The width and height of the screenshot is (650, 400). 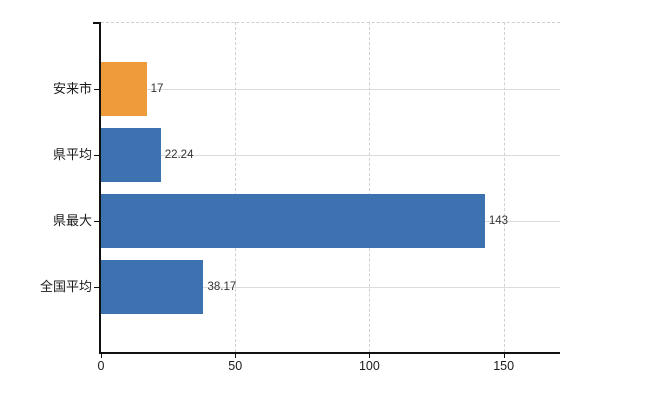 What do you see at coordinates (329, 353) in the screenshot?
I see `x-axis-line` at bounding box center [329, 353].